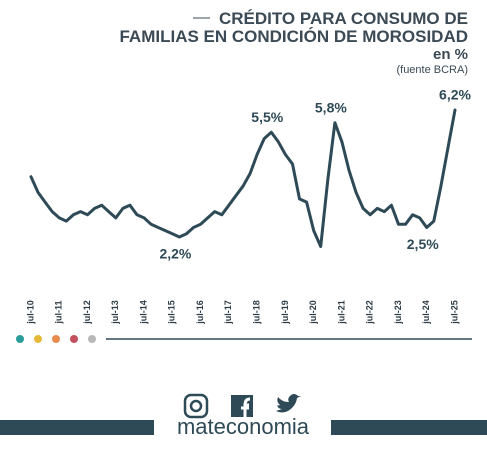 The image size is (487, 450). Describe the element at coordinates (143, 312) in the screenshot. I see `x-tick-label: jul-14` at that location.